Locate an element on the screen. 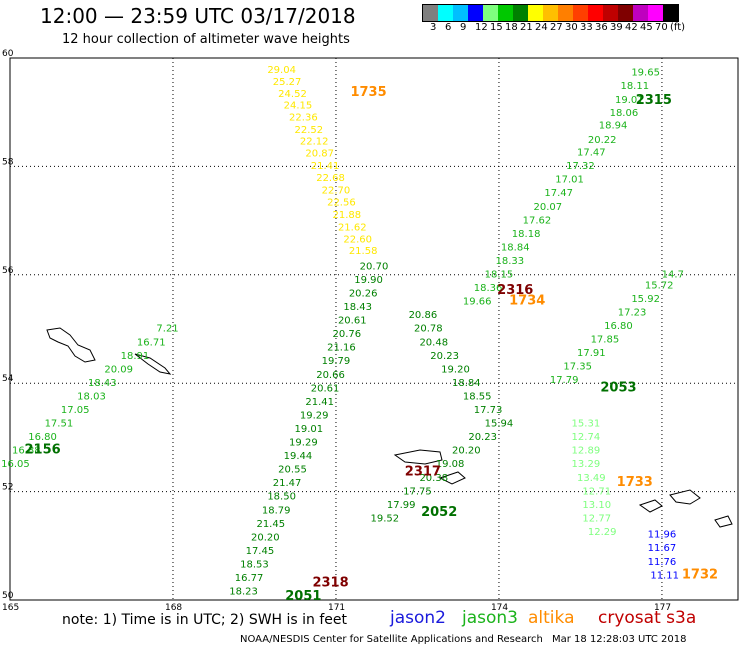 This screenshot has width=740, height=650. swh-value: 20.76 is located at coordinates (347, 334).